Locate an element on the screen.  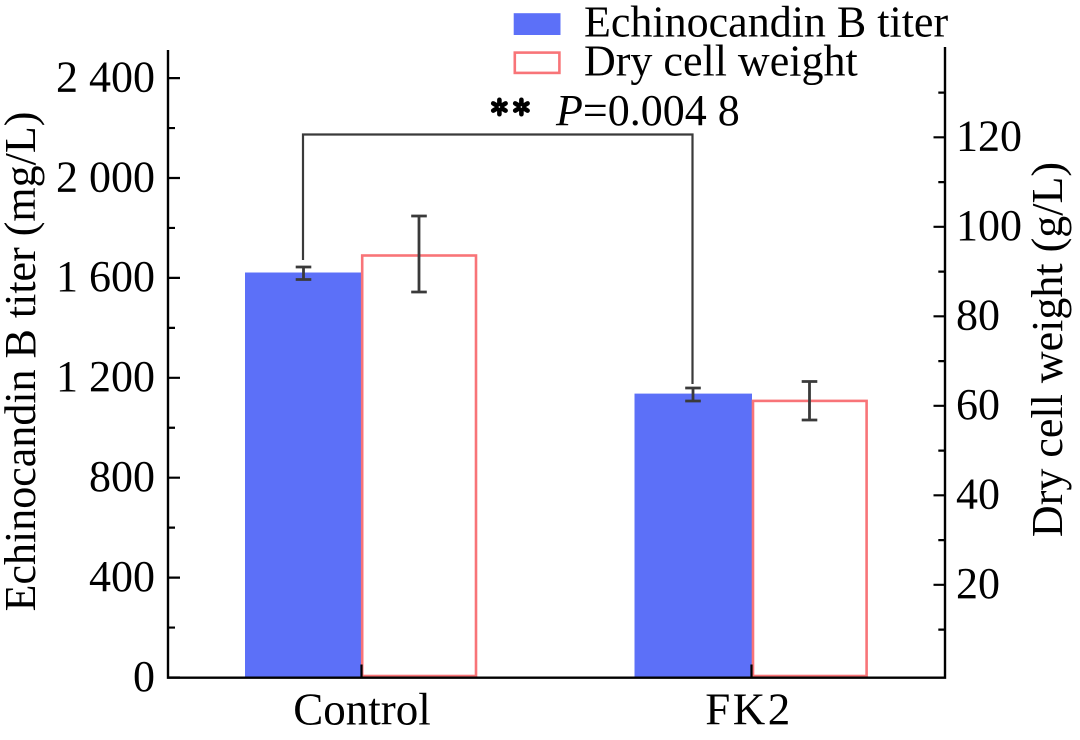
svg-text: 1 600 is located at coordinates (105, 276).